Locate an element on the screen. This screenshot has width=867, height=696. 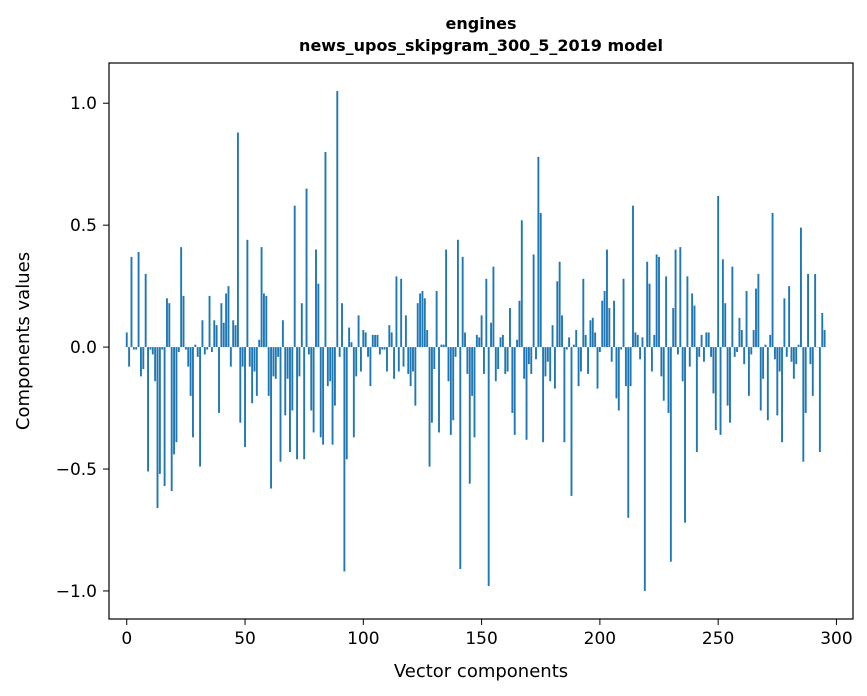
x-tick-label: 250 is located at coordinates (718, 639).